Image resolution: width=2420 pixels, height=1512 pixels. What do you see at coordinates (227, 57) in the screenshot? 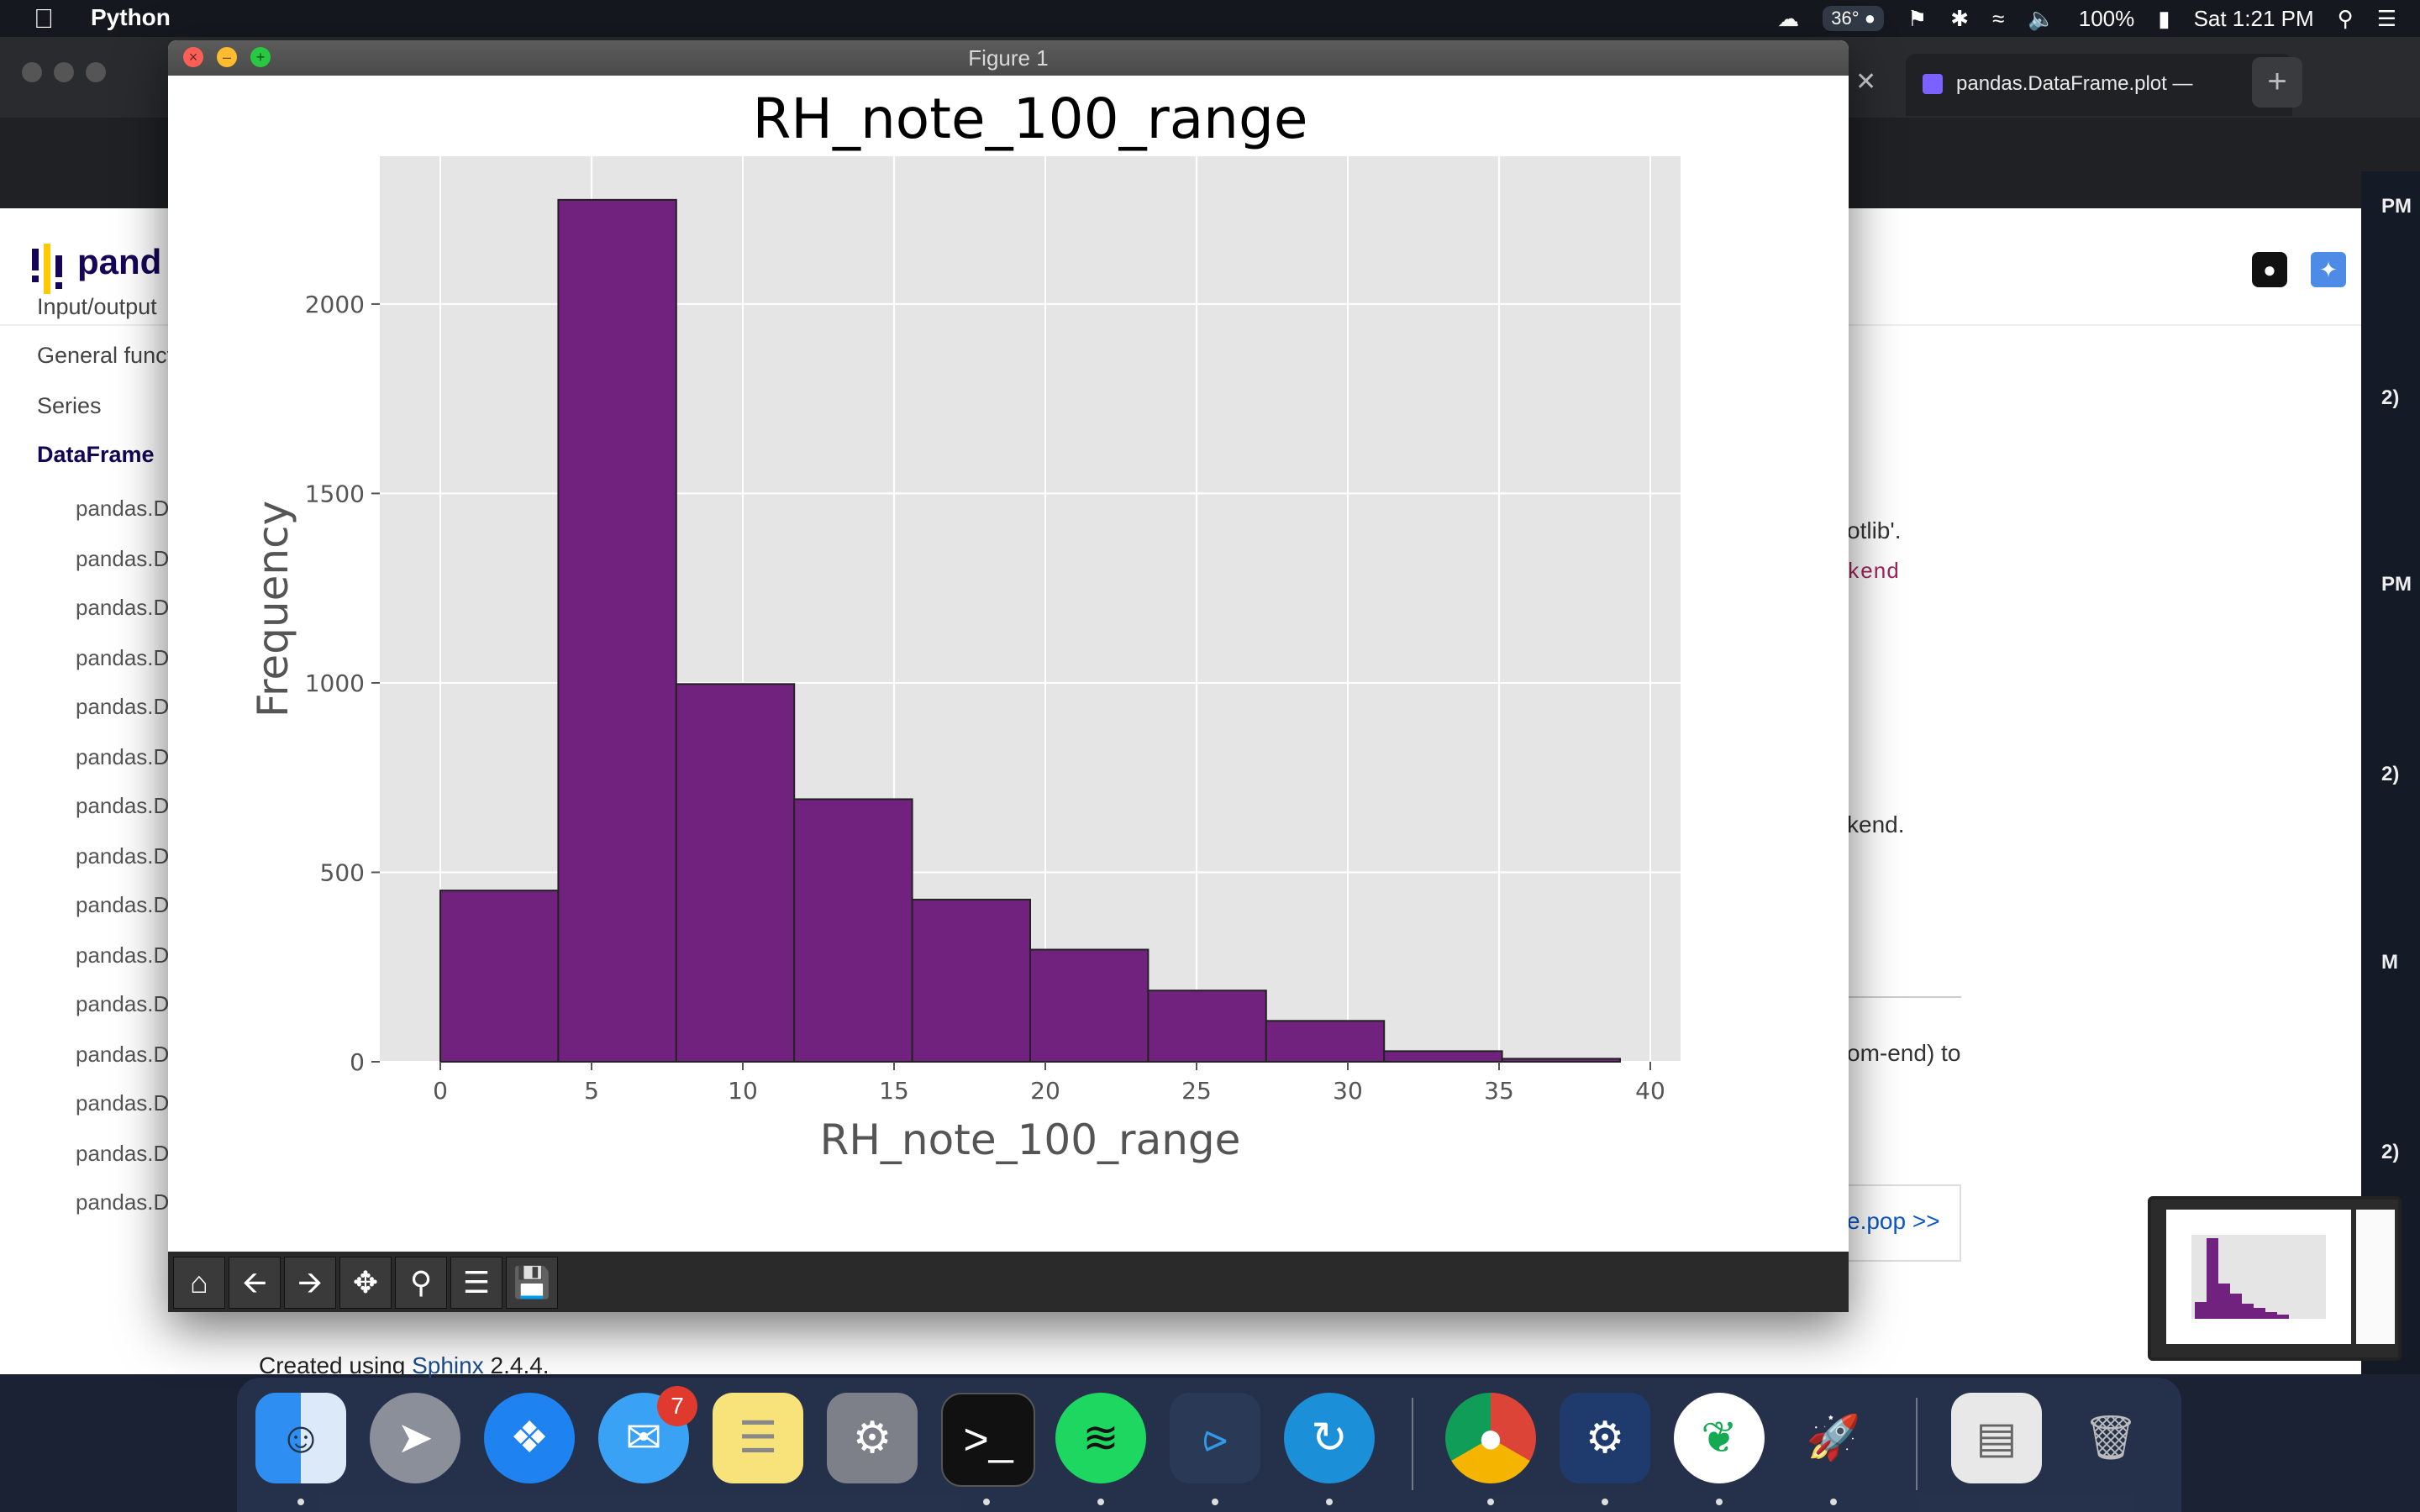
I see `minimize-window-button: –` at bounding box center [227, 57].